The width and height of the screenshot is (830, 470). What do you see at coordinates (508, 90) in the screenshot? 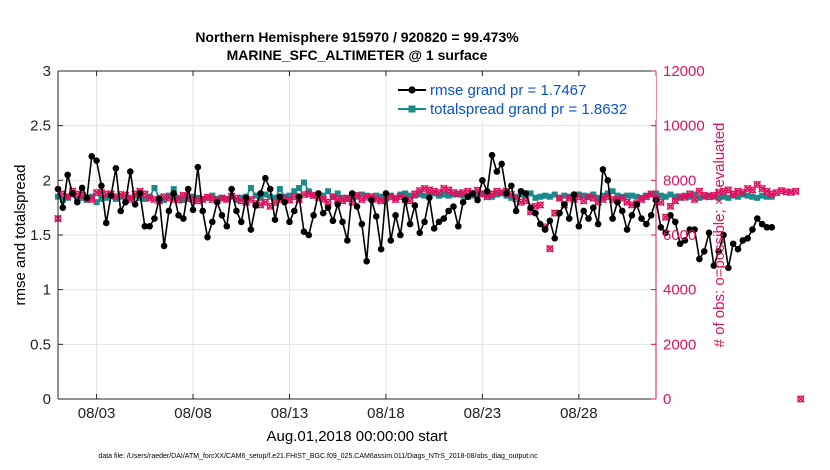
I see `legend-rmse-label: rmse grand pr = 1.7467` at bounding box center [508, 90].